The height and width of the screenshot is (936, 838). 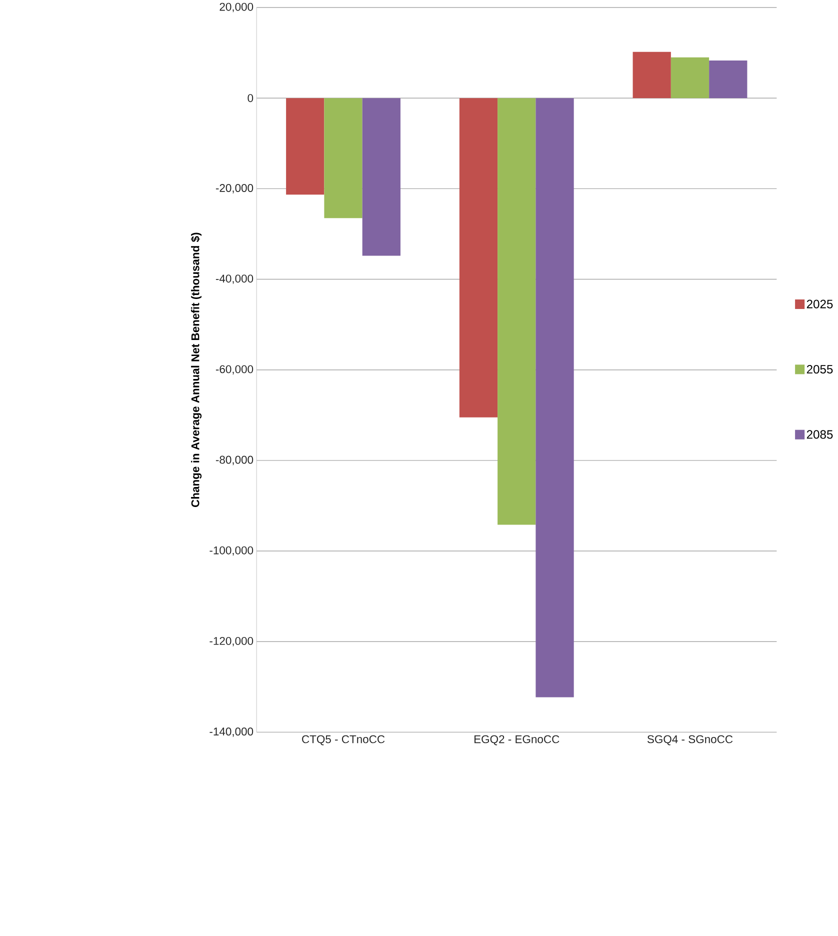 I want to click on y-tick-label: -120,000, so click(x=232, y=641).